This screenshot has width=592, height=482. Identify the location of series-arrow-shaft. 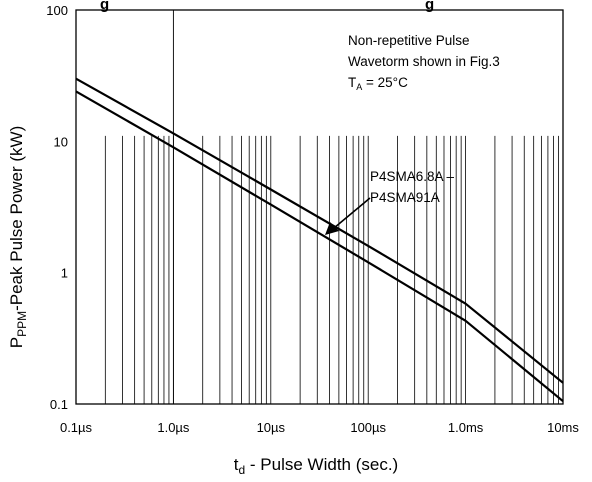
(352, 213).